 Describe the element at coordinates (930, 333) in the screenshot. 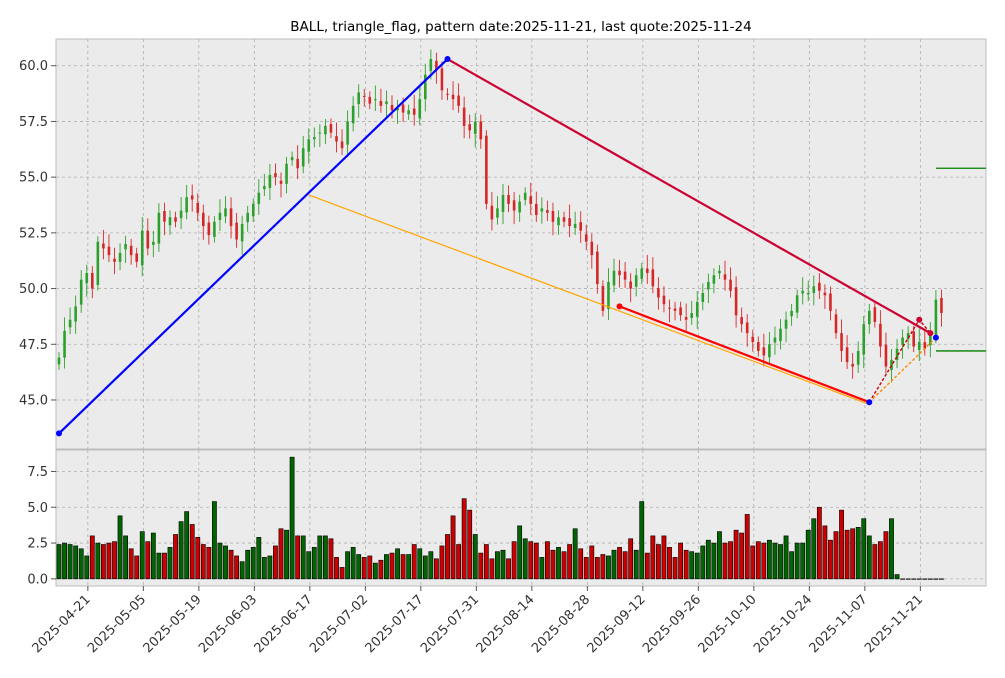

I see `upper-end-point` at that location.